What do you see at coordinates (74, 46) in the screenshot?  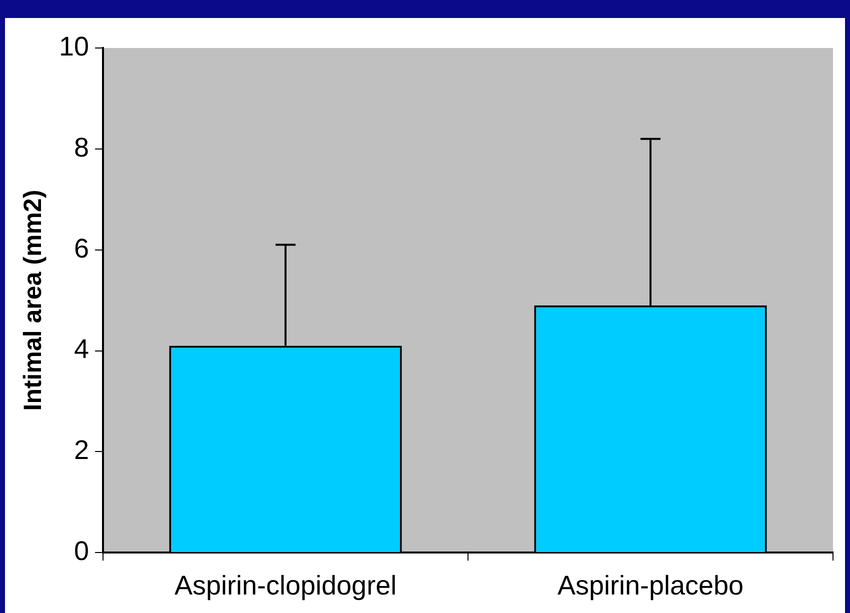 I see `y-tick-label: 10` at bounding box center [74, 46].